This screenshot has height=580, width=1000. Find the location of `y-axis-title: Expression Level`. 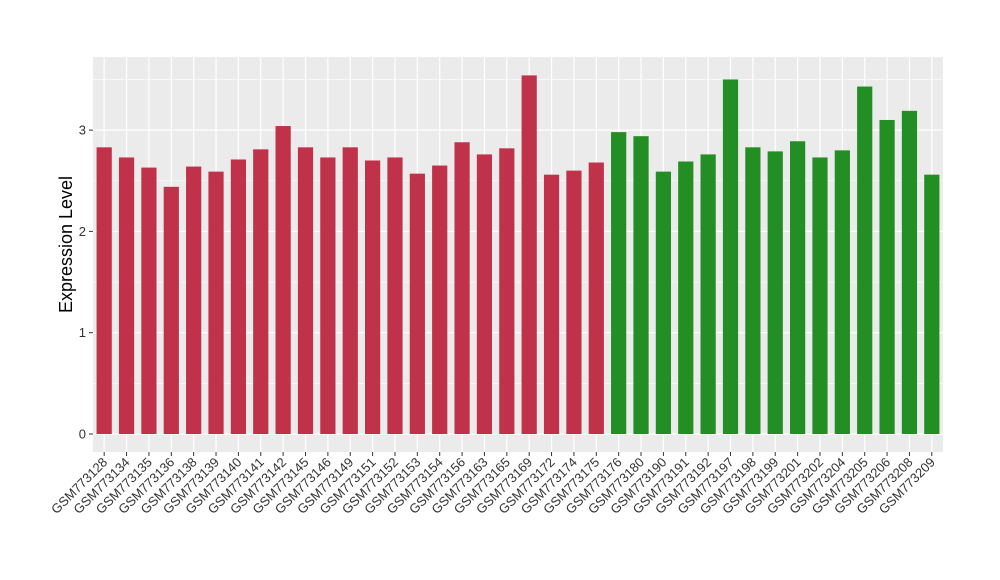

y-axis-title: Expression Level is located at coordinates (66, 244).